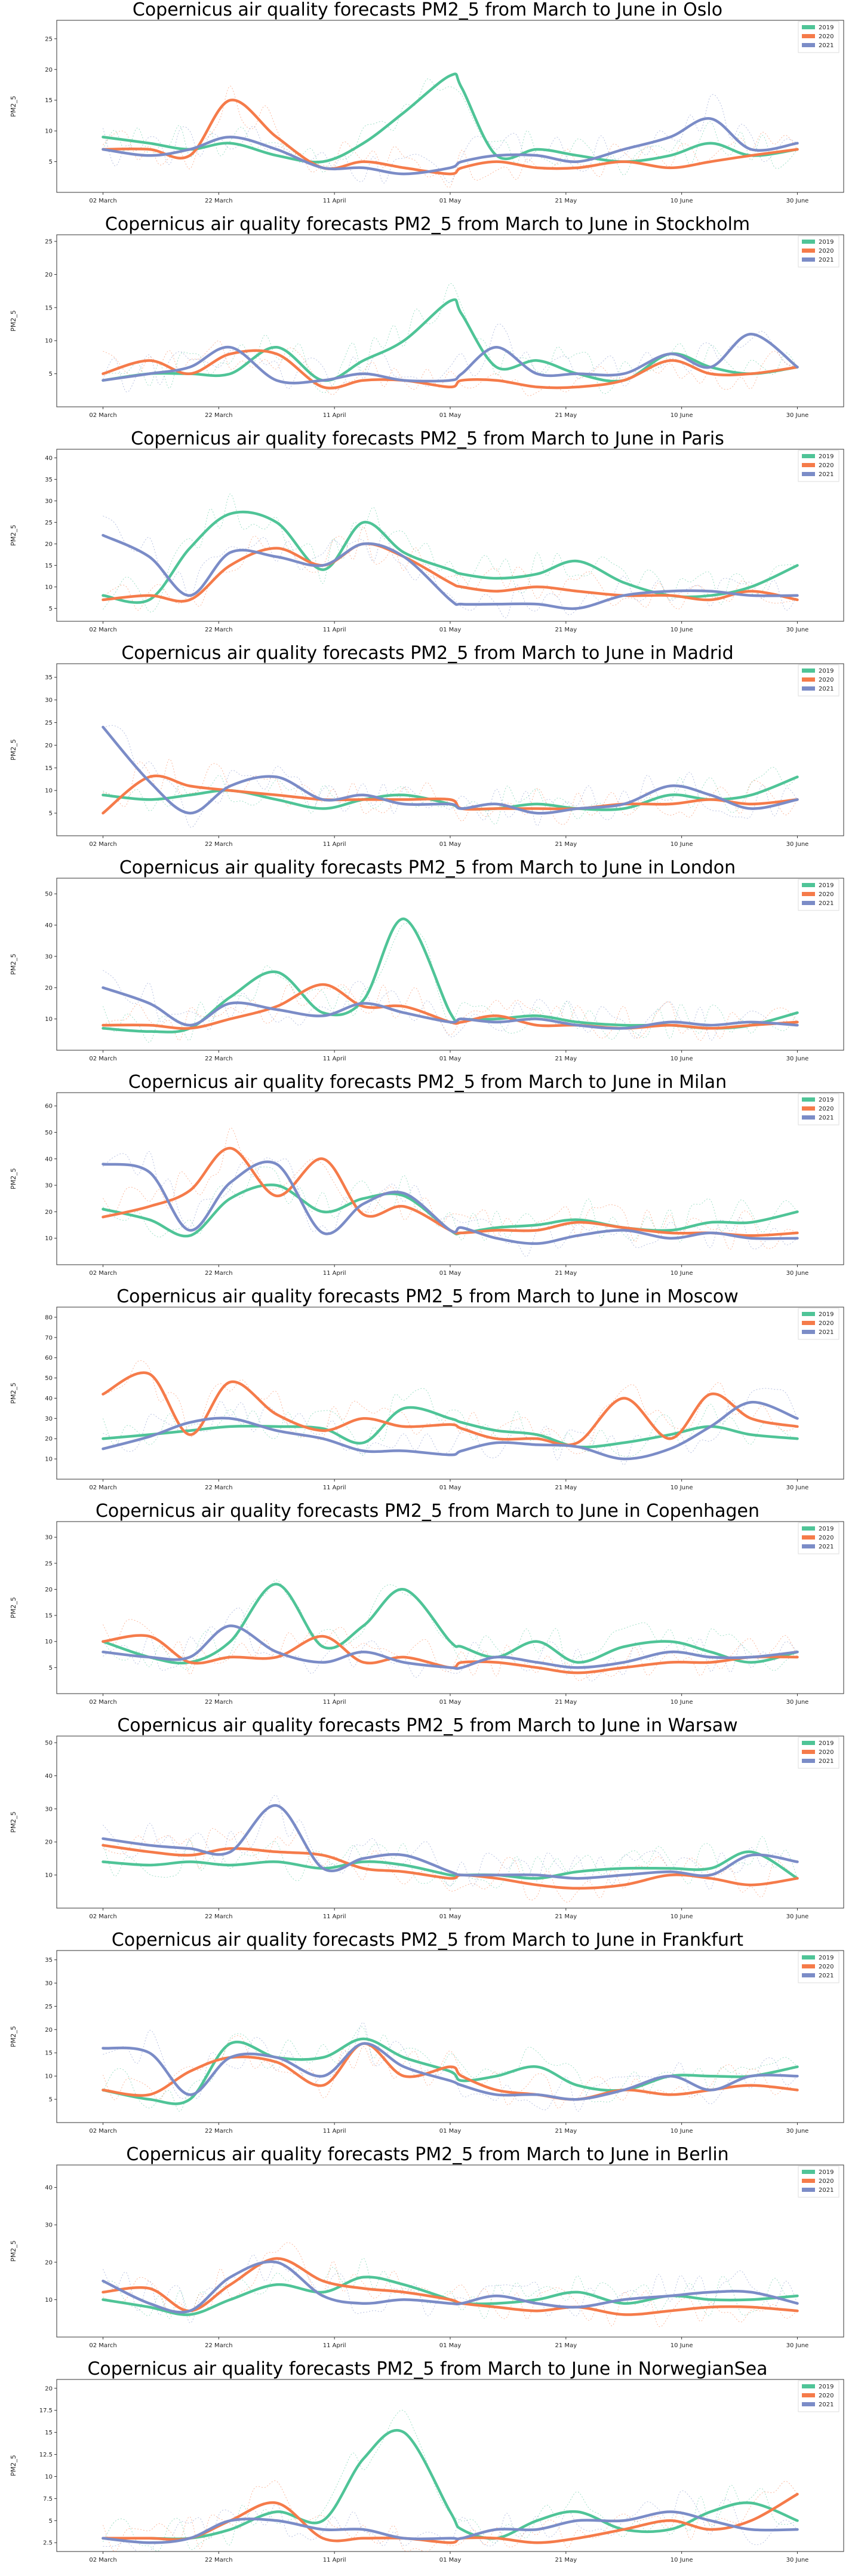 The width and height of the screenshot is (855, 2576). Describe the element at coordinates (48, 2499) in the screenshot. I see `y-tick-label: 7.5` at that location.